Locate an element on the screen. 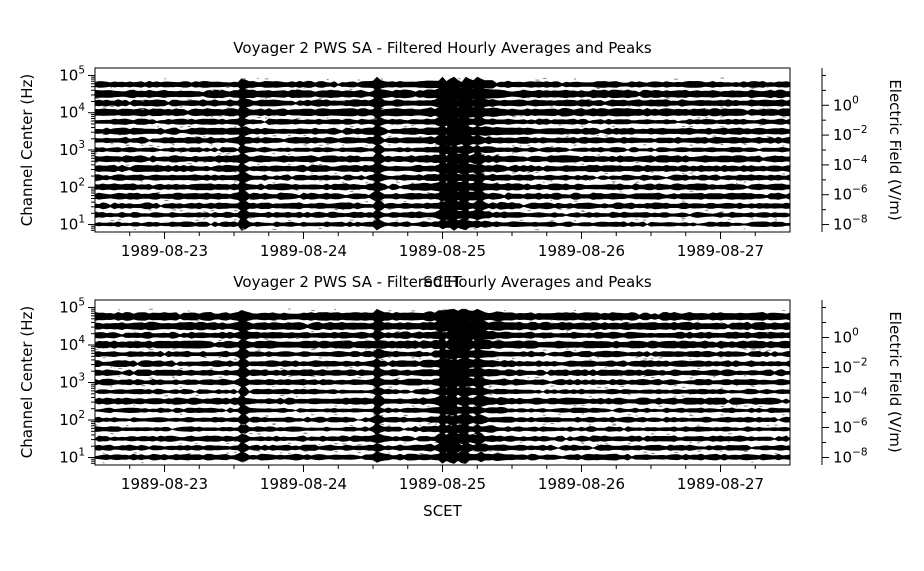 This screenshot has height=571, width=924. subplot2-xaxis-label: SCET is located at coordinates (442, 511).